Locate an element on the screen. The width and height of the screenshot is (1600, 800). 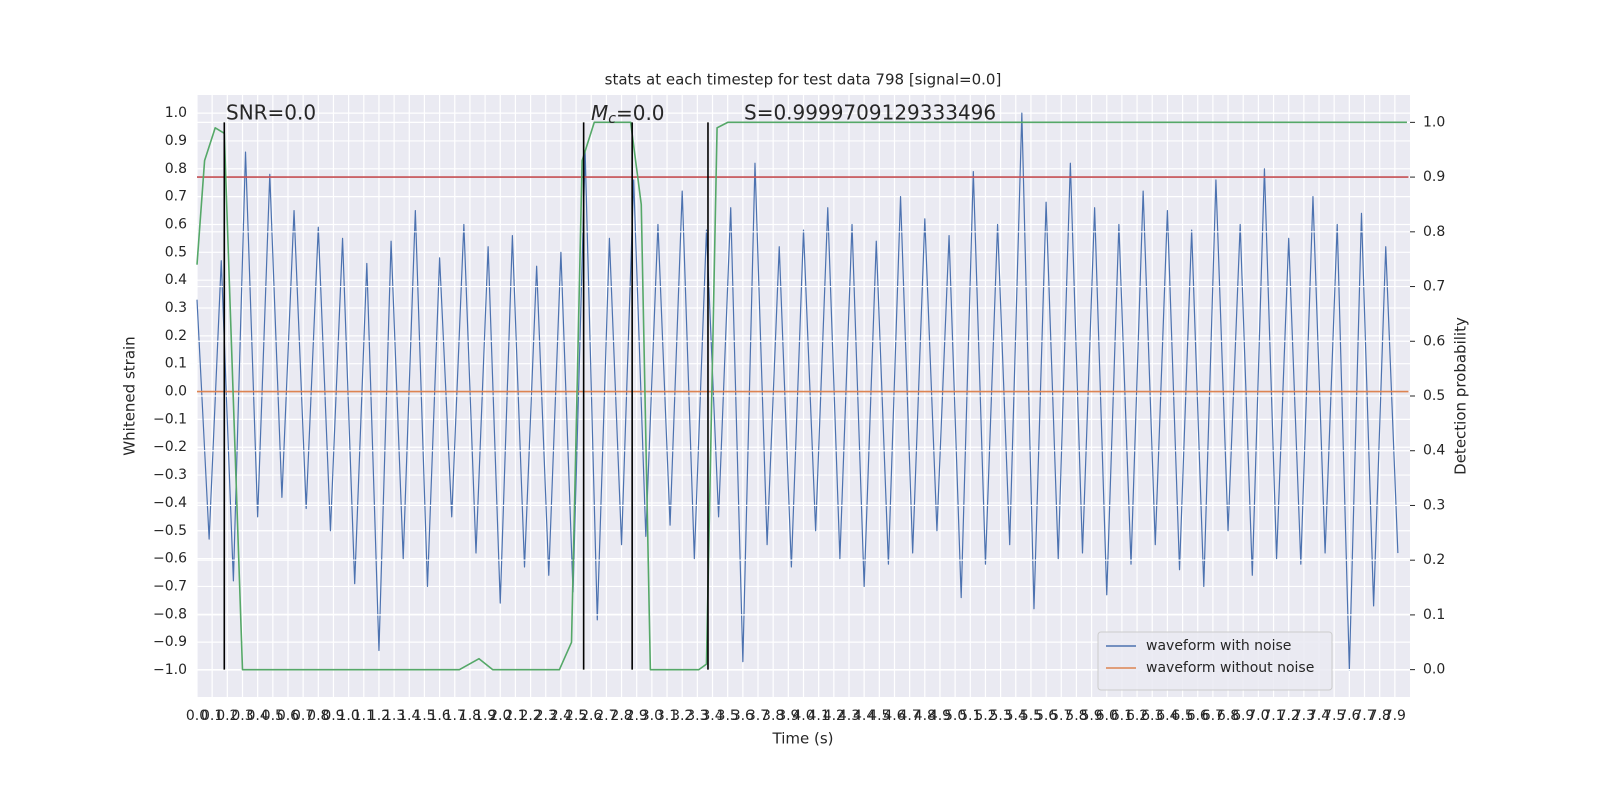
x-tick-label: 0.5 is located at coordinates (273, 716).